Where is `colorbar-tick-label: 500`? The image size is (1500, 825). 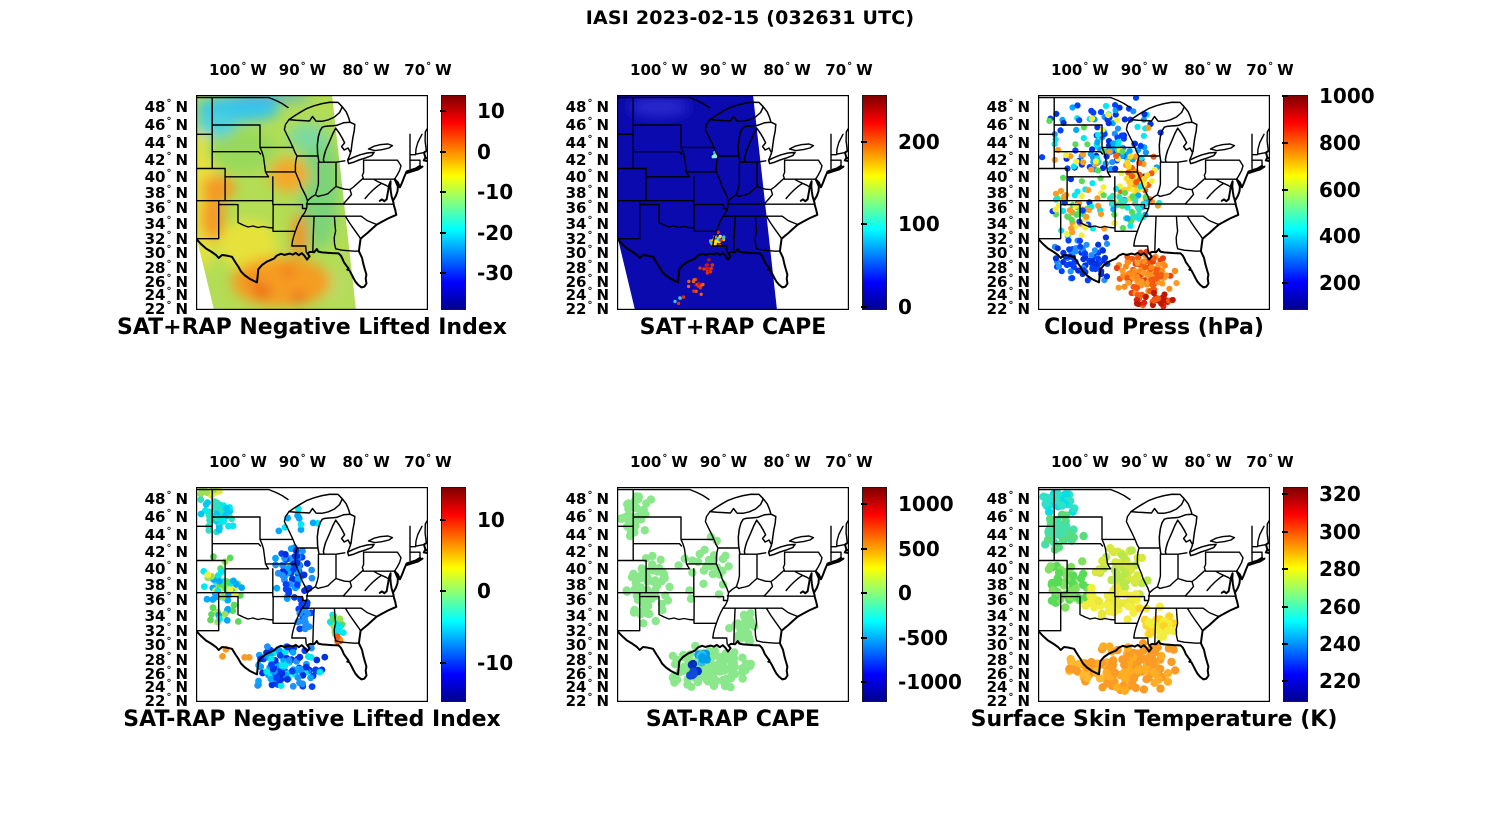
colorbar-tick-label: 500 is located at coordinates (919, 548).